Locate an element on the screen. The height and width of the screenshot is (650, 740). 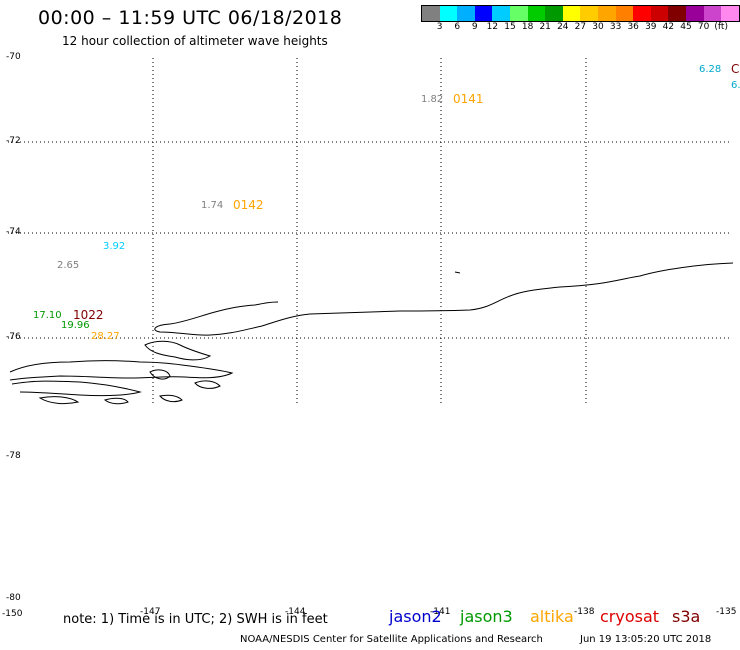
legend-altika: altika is located at coordinates (552, 616).